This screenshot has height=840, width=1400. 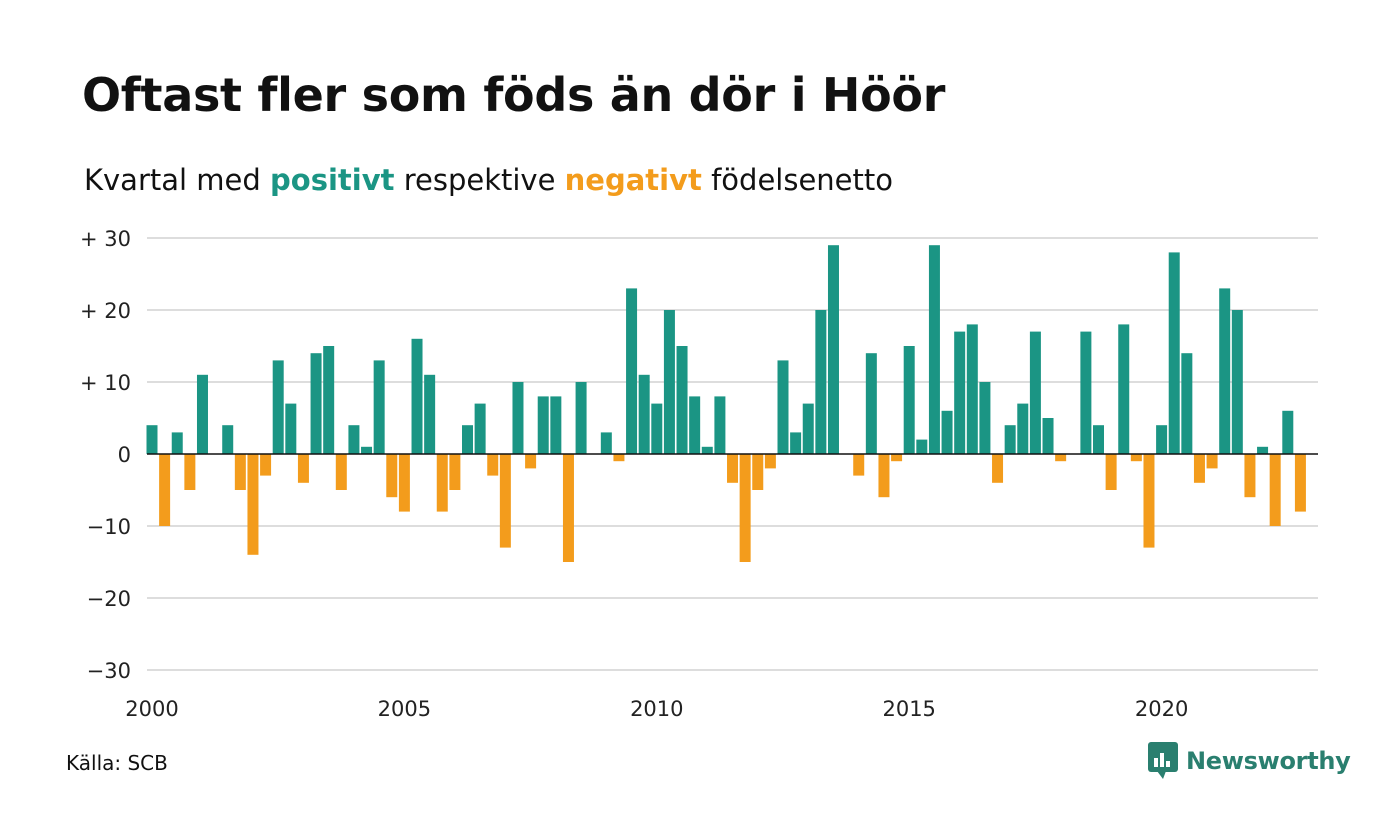 What do you see at coordinates (404, 709) in the screenshot?
I see `x-tick-label: 2005` at bounding box center [404, 709].